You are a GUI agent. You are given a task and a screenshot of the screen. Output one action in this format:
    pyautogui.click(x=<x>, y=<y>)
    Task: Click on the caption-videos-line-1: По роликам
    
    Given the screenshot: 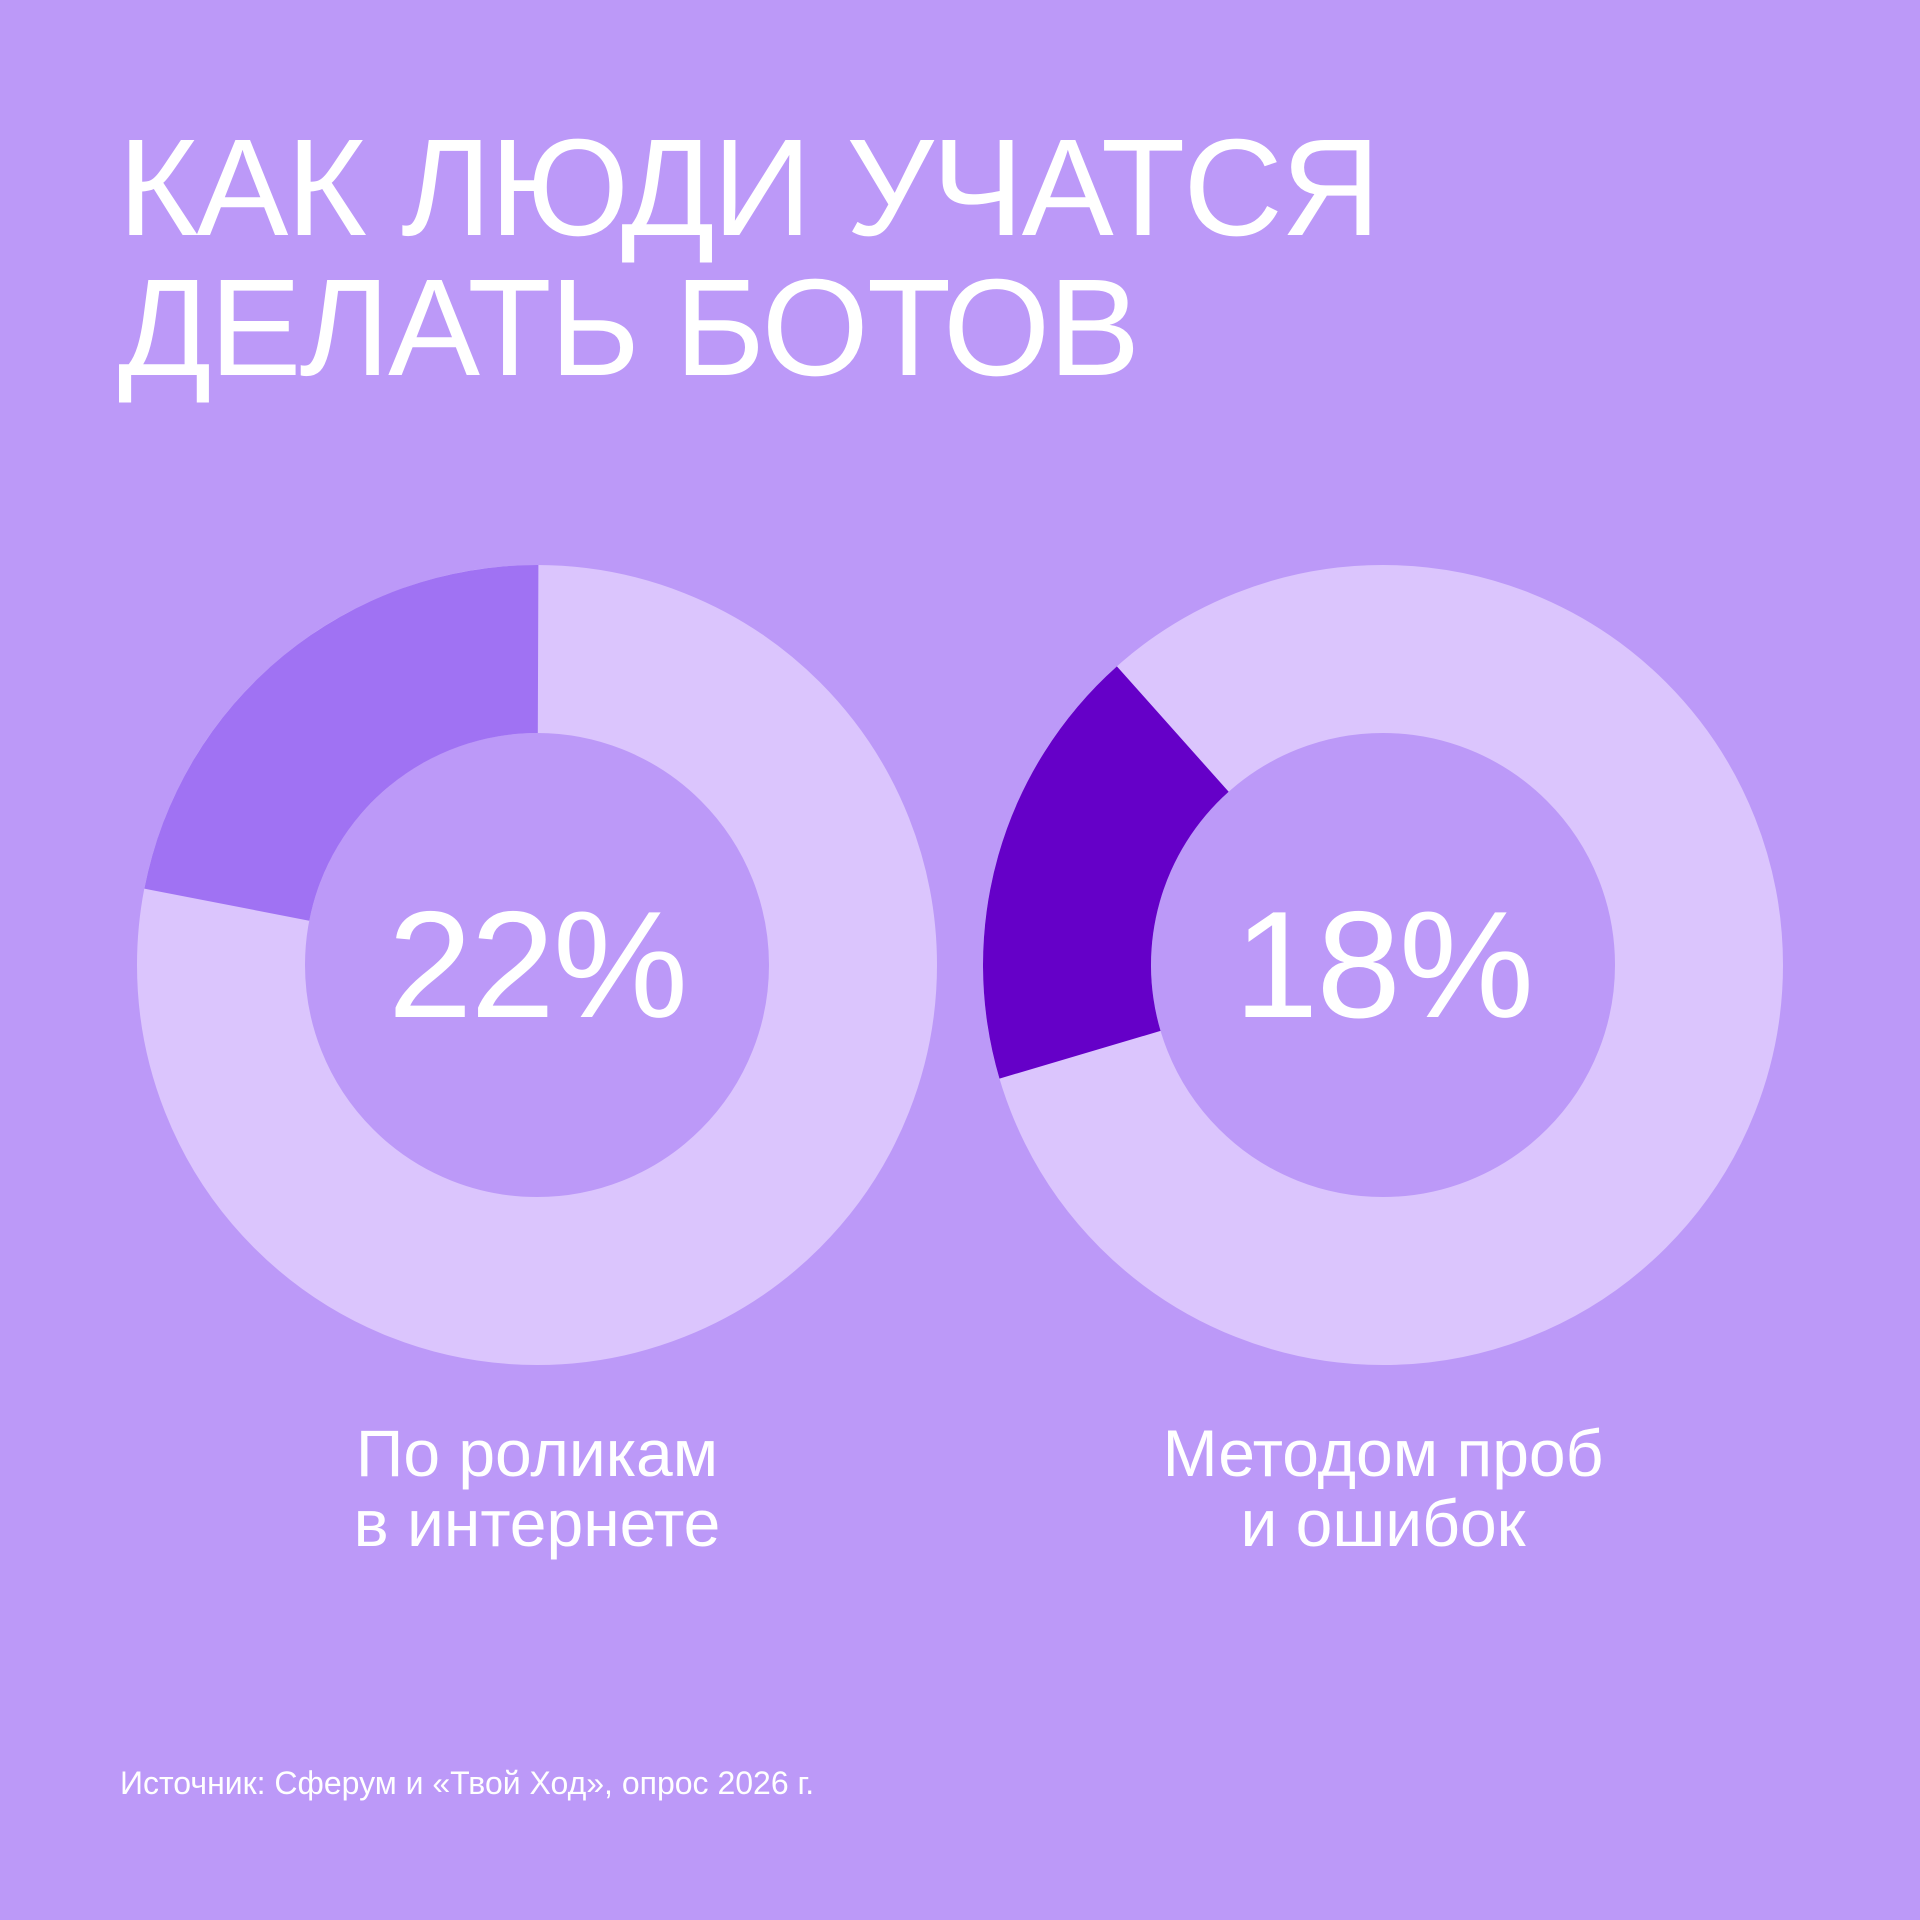 What is the action you would take?
    pyautogui.click(x=537, y=1453)
    